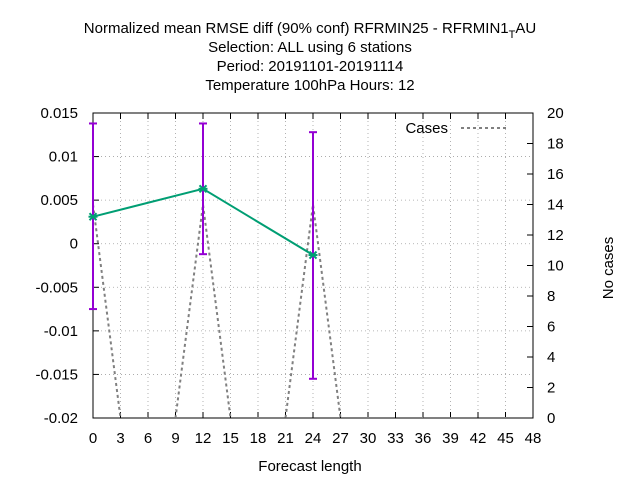 This screenshot has height=480, width=640. Describe the element at coordinates (203, 222) in the screenshot. I see `rmse-diff-series` at that location.